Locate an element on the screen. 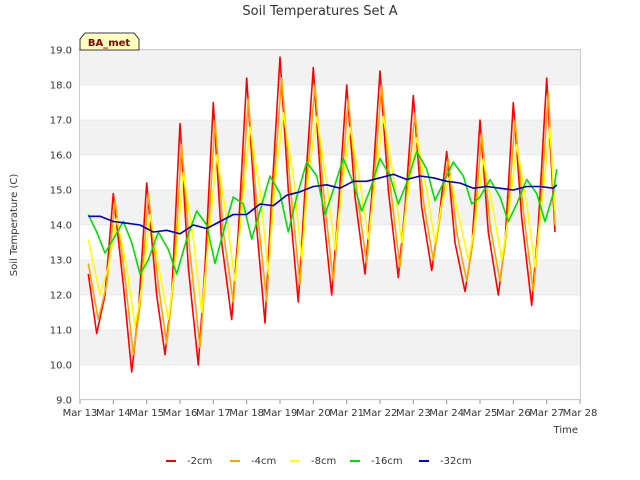  x-tick-label: Mar 22 is located at coordinates (380, 413).